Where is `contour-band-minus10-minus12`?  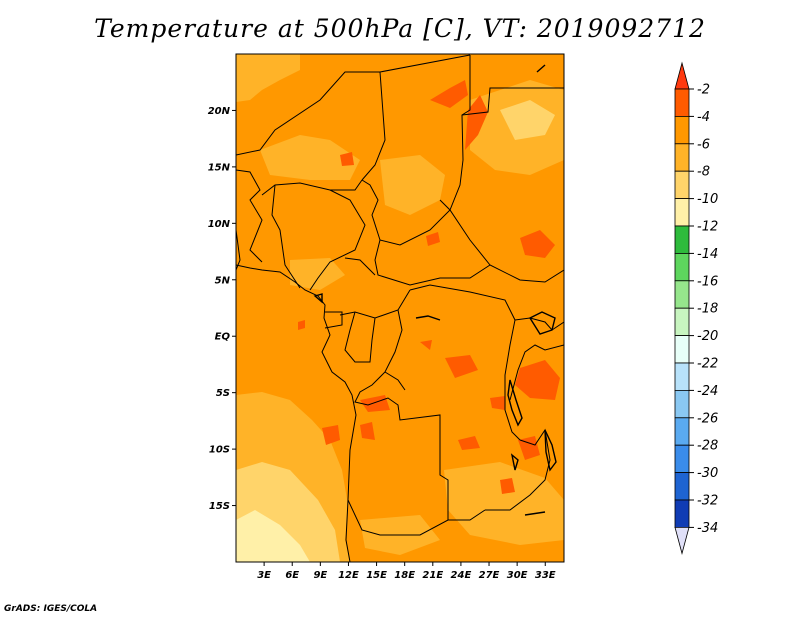 contour-band-minus10-minus12 is located at coordinates (273, 536).